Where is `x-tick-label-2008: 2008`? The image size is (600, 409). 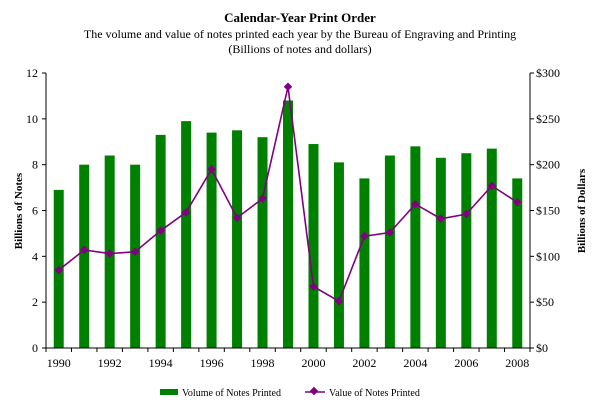
x-tick-label-2008: 2008 is located at coordinates (517, 363).